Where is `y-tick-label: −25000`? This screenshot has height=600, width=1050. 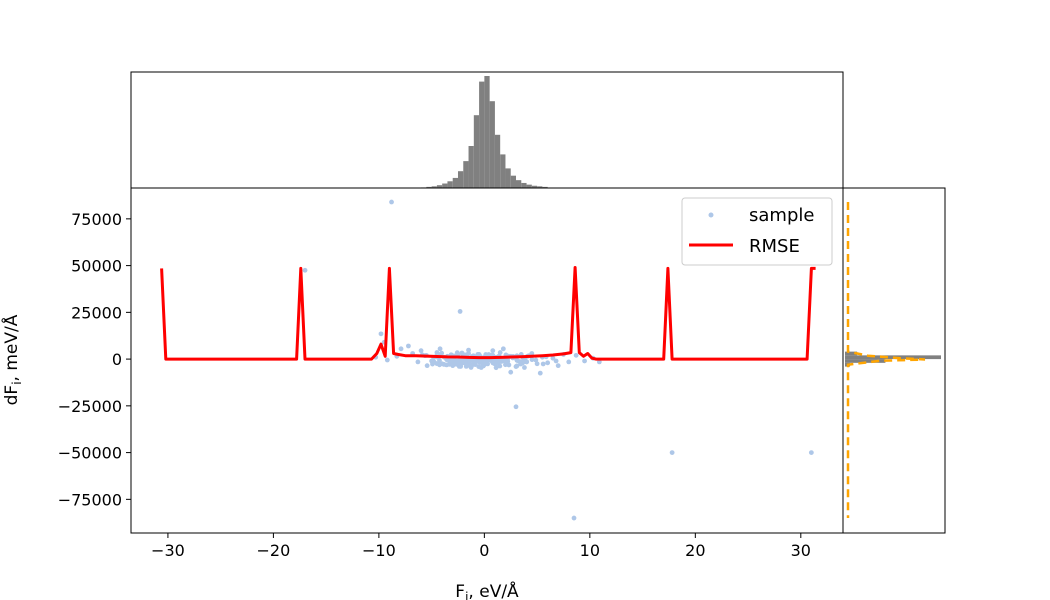
y-tick-label: −25000 is located at coordinates (90, 406).